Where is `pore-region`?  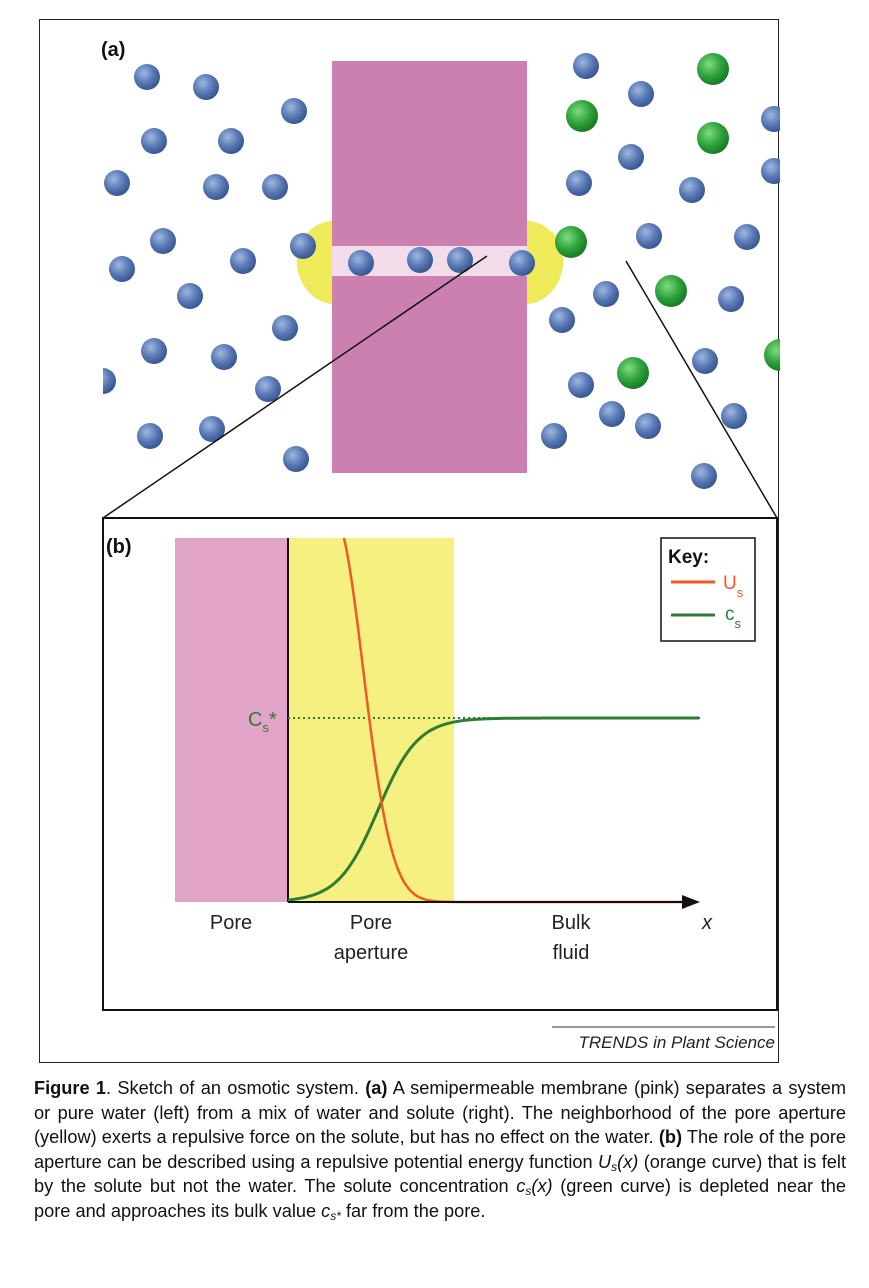
pore-region is located at coordinates (231, 720).